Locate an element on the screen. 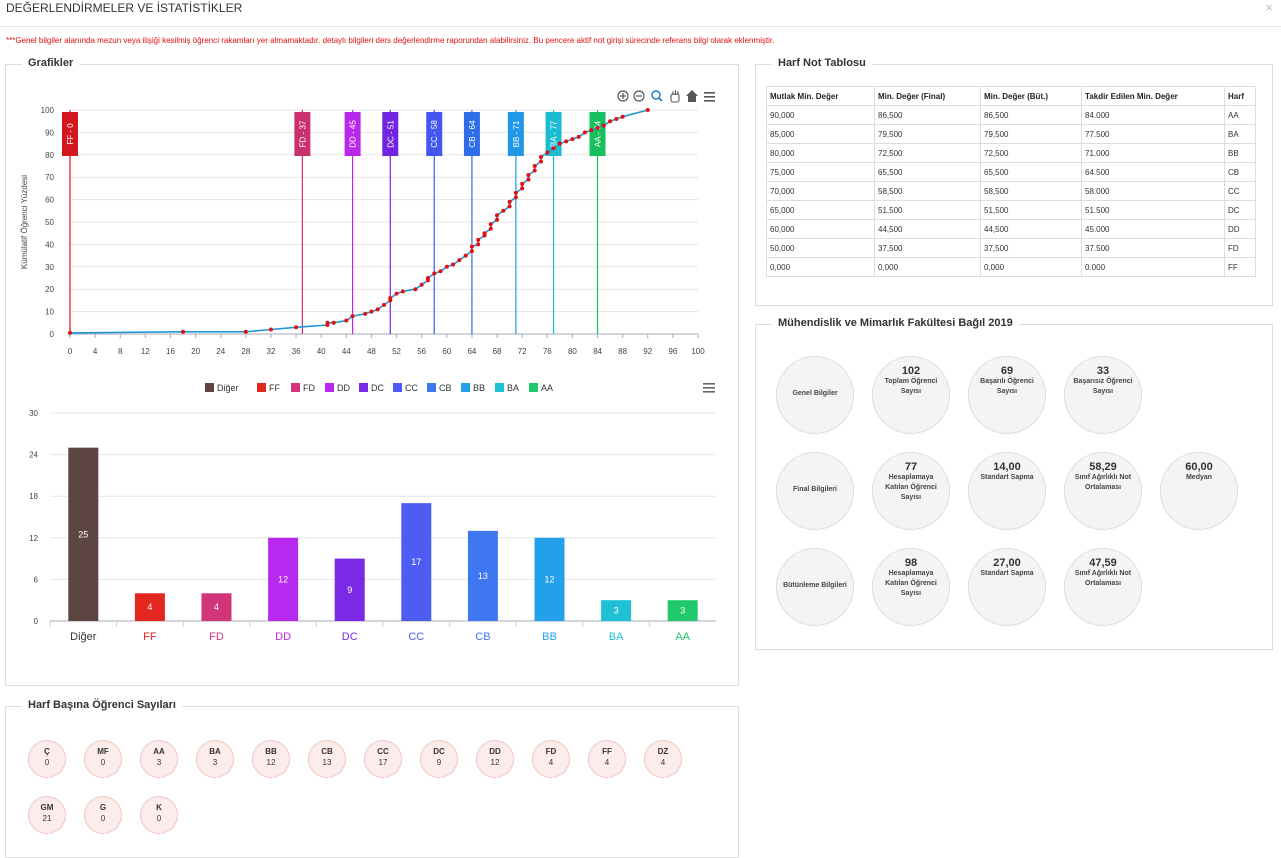  harf-count-value: 3 is located at coordinates (159, 762).